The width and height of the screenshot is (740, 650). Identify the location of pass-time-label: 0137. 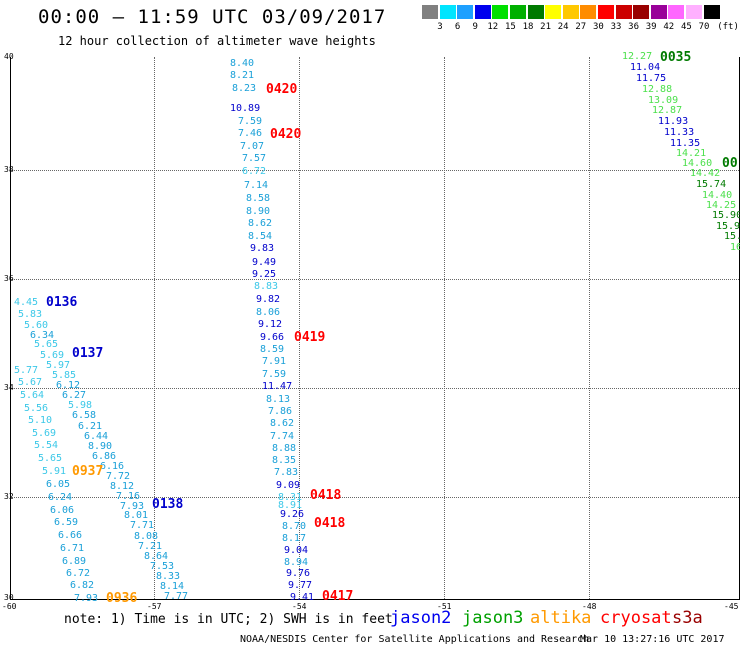
(88, 353).